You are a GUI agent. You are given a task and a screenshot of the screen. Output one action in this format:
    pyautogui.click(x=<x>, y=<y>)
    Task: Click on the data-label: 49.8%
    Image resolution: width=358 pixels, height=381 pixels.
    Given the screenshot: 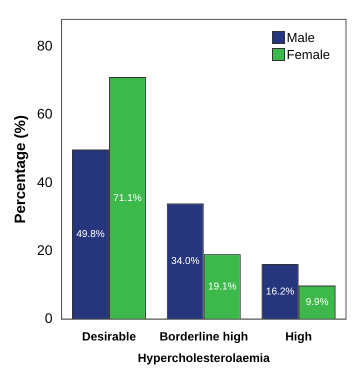 What is the action you would take?
    pyautogui.click(x=90, y=234)
    